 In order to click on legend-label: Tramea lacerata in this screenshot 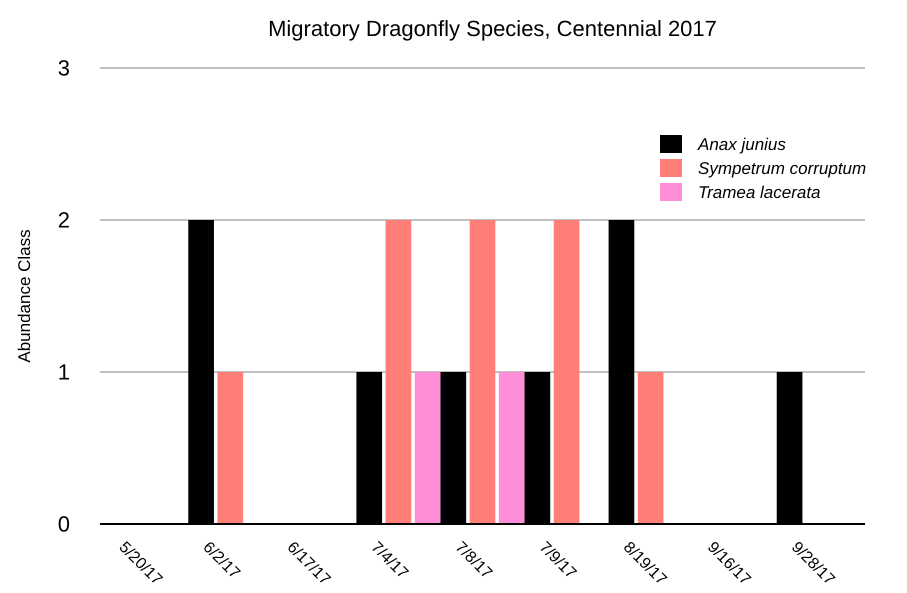, I will do `click(759, 192)`.